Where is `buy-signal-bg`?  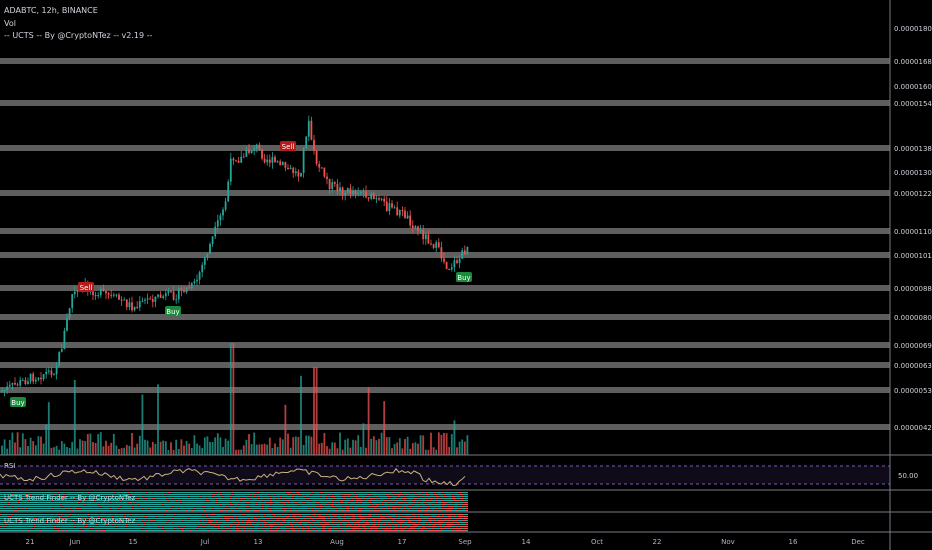
buy-signal-bg is located at coordinates (173, 311).